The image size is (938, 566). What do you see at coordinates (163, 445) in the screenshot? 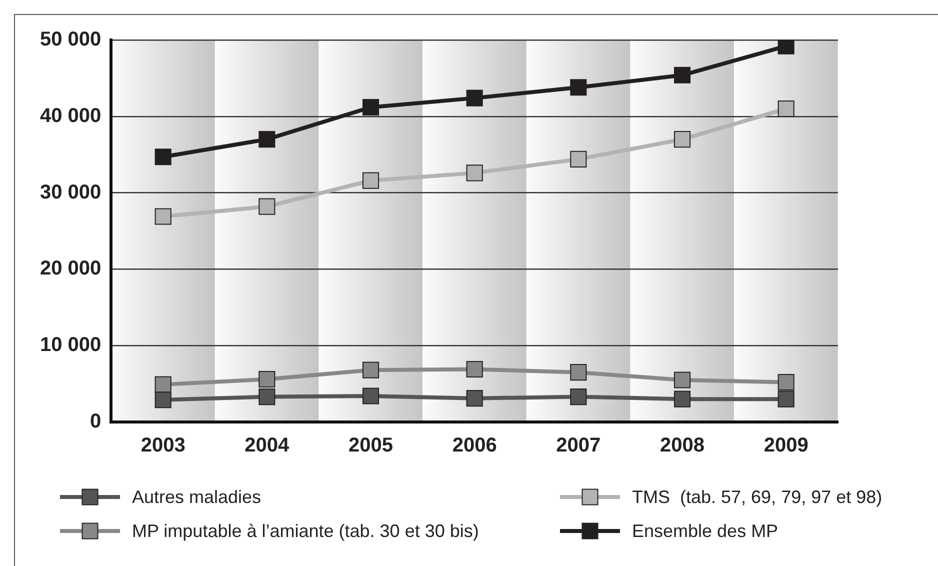
I see `x-tick-label: 2003` at bounding box center [163, 445].